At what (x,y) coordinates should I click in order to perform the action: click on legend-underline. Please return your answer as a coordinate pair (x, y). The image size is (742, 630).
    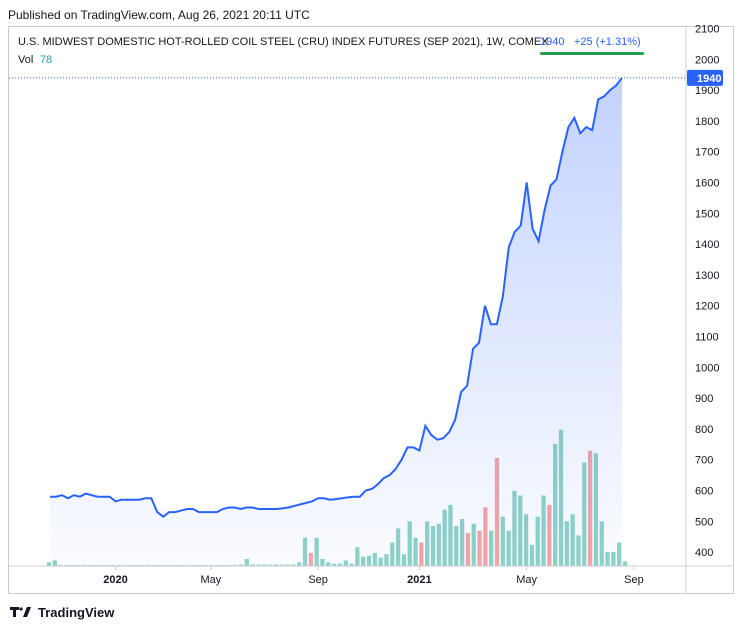
    Looking at the image, I should click on (592, 53).